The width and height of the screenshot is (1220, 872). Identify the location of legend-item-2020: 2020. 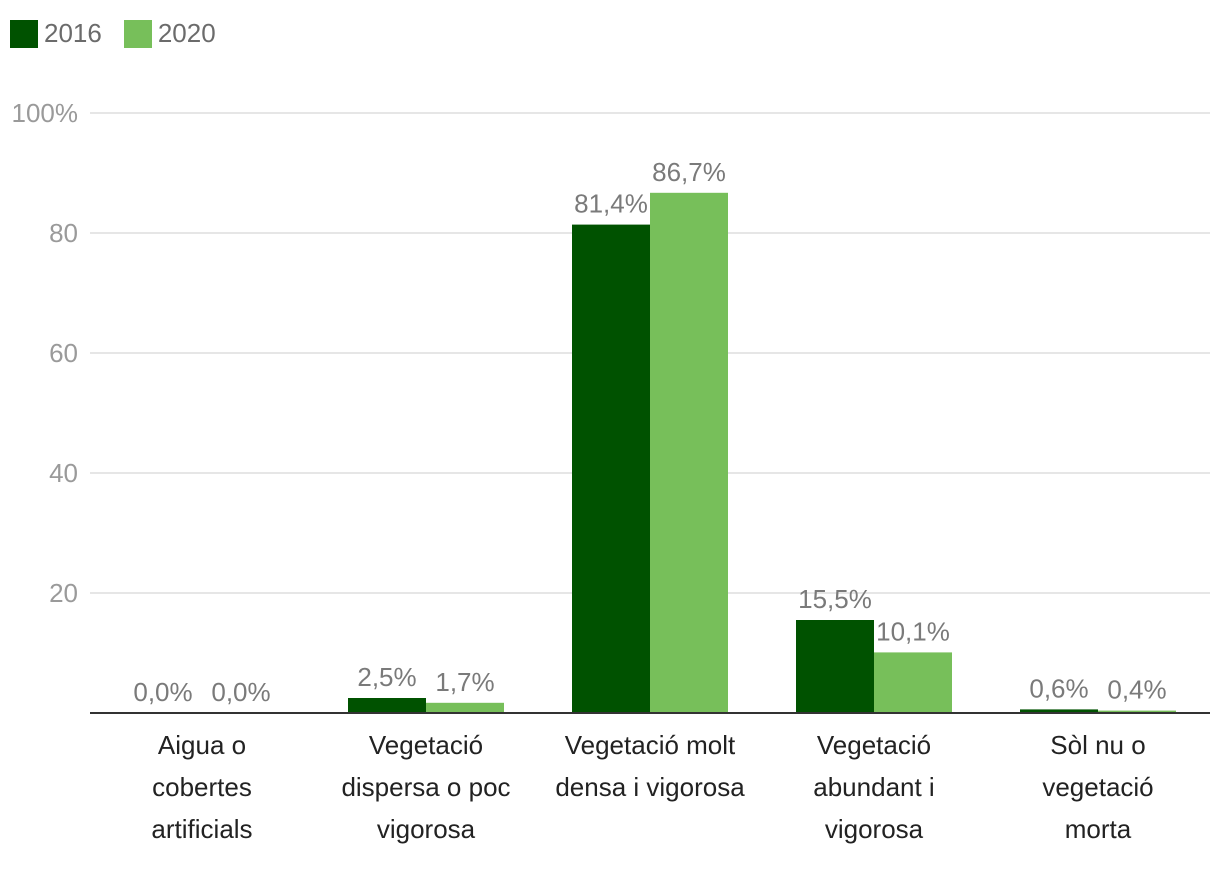
(169, 33).